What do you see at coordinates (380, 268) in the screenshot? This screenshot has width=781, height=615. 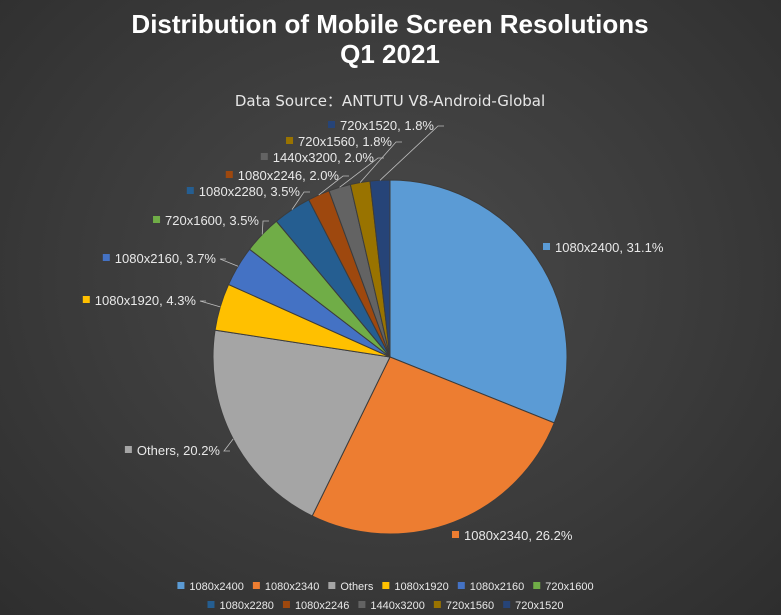 I see `pie-slice-720x1520` at bounding box center [380, 268].